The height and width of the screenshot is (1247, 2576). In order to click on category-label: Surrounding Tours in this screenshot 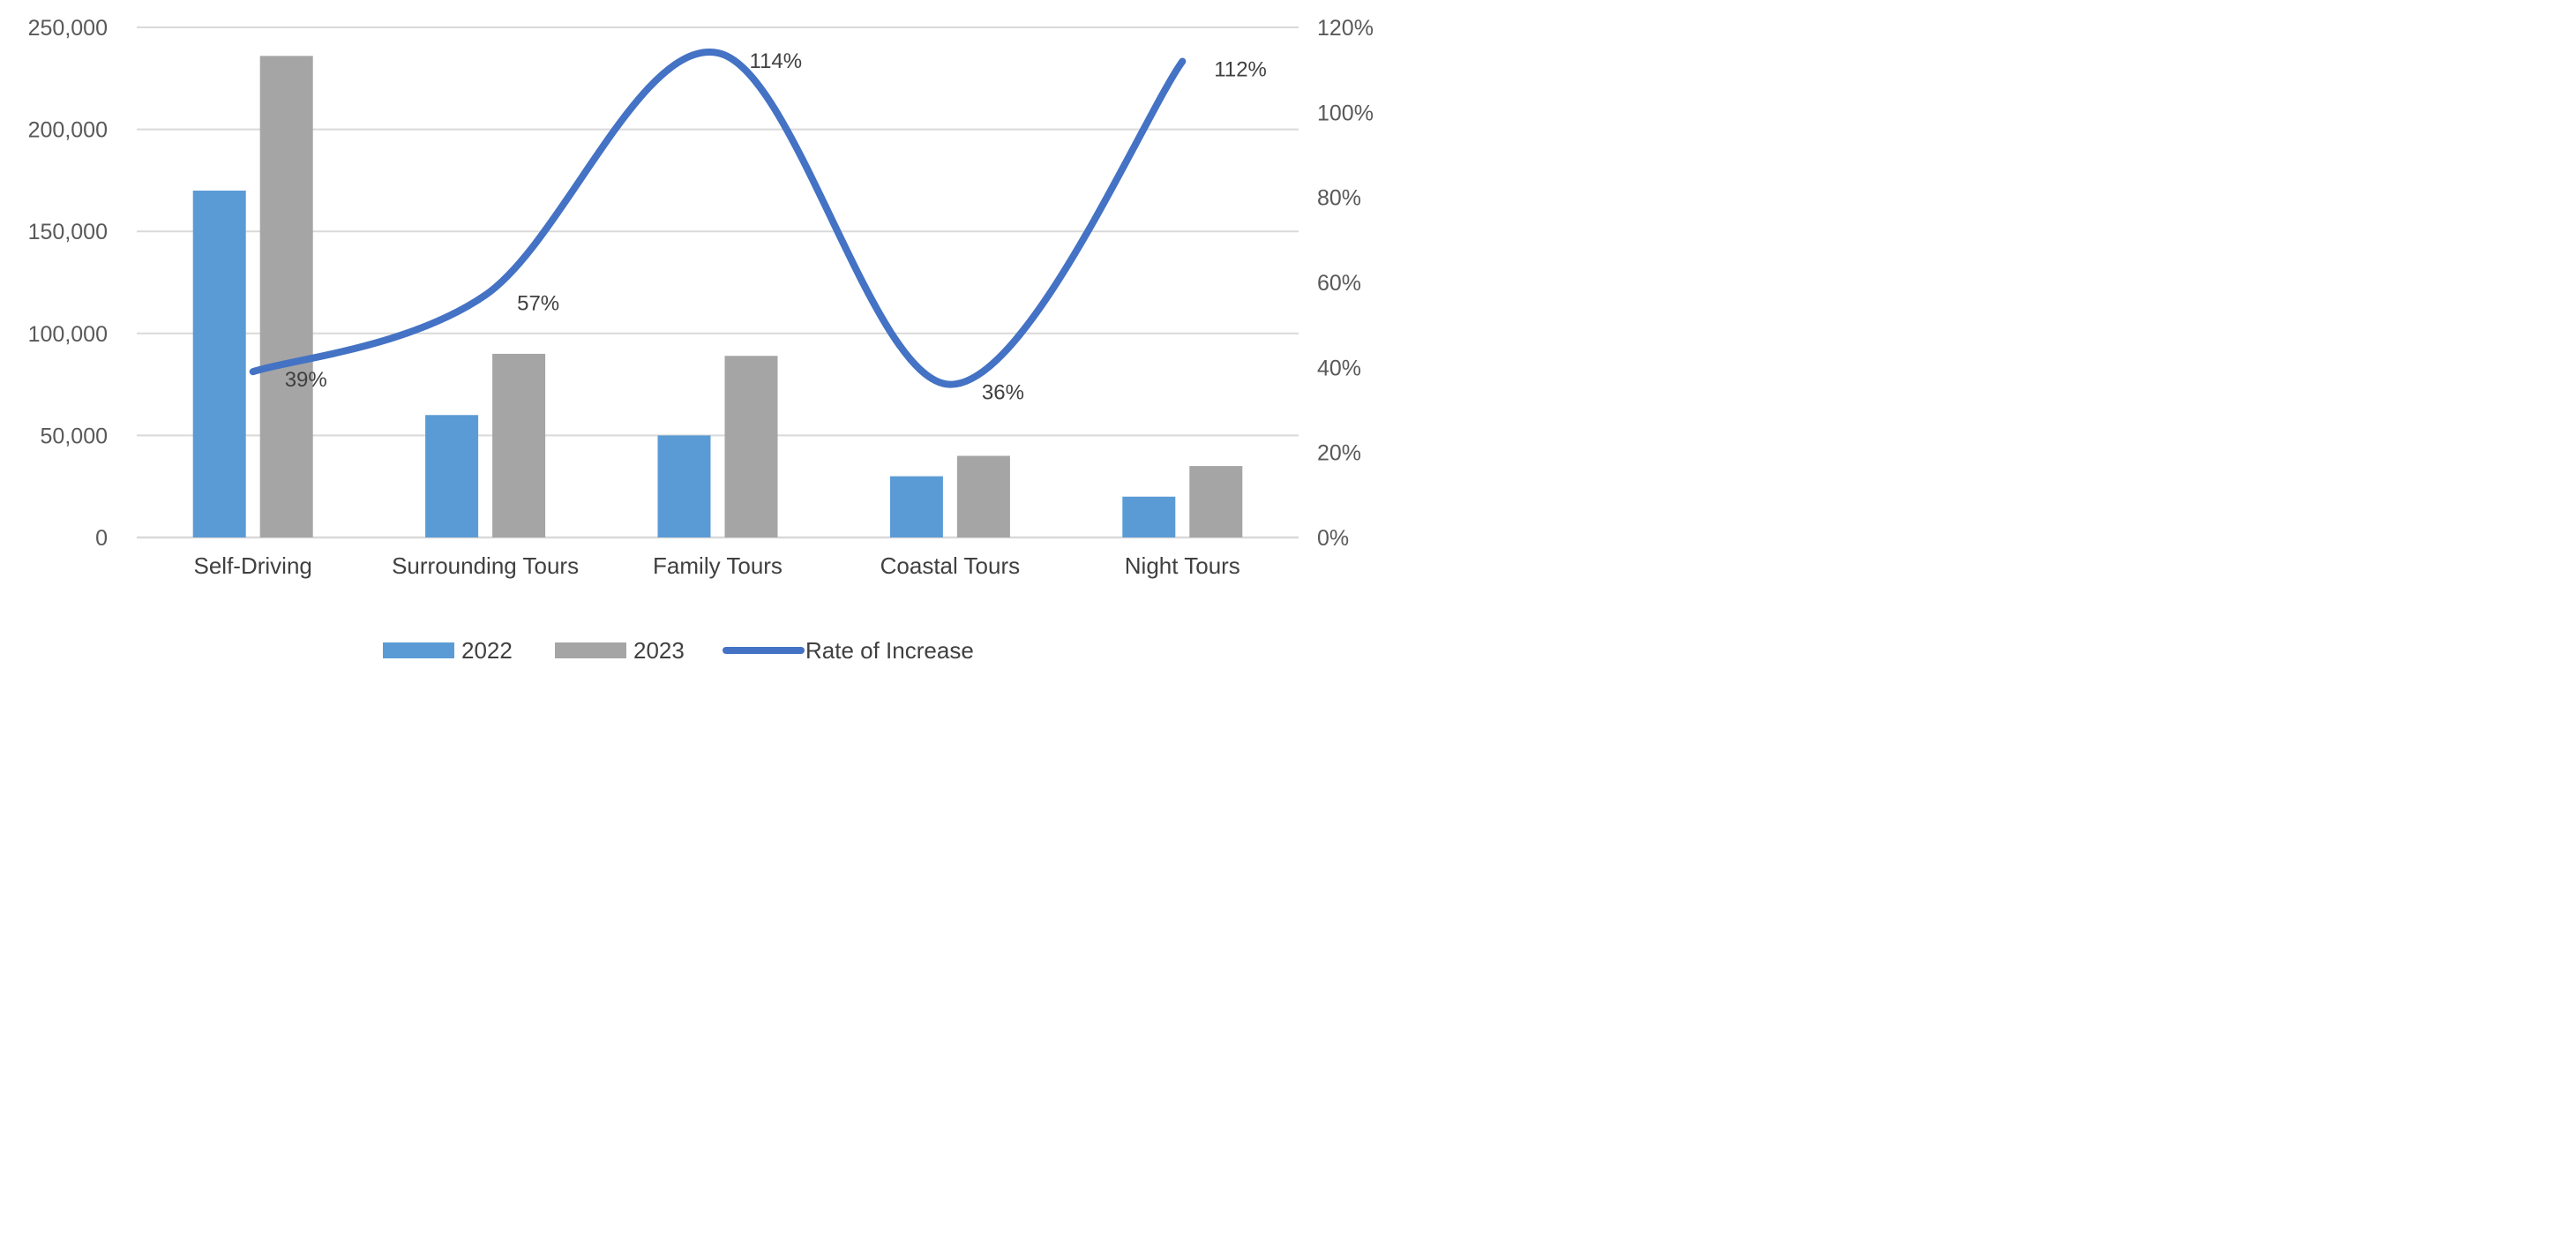, I will do `click(486, 565)`.